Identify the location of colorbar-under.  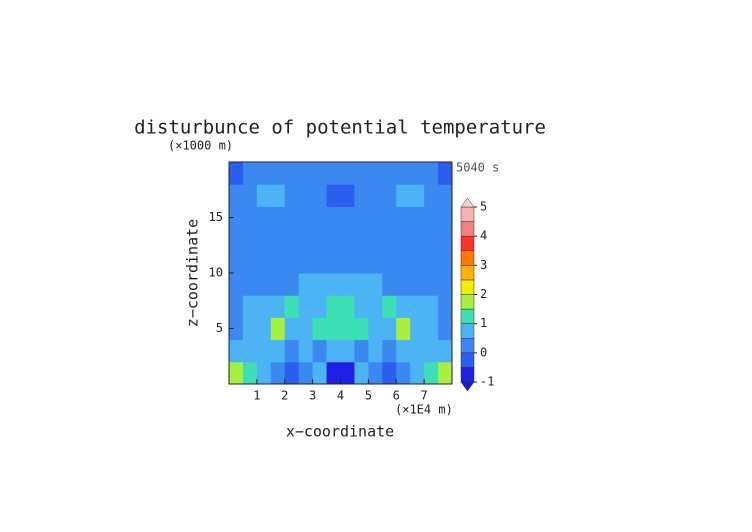
(467, 386).